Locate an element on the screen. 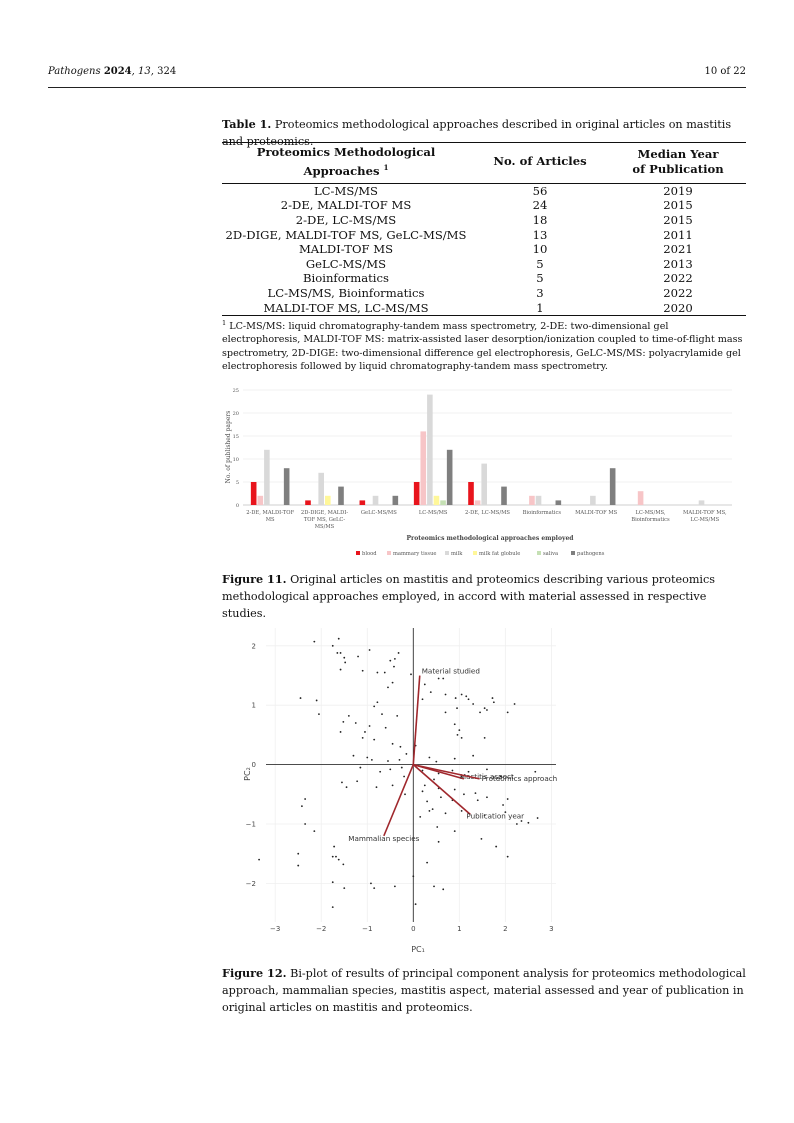  table-cell-year: 2020 is located at coordinates (678, 307).